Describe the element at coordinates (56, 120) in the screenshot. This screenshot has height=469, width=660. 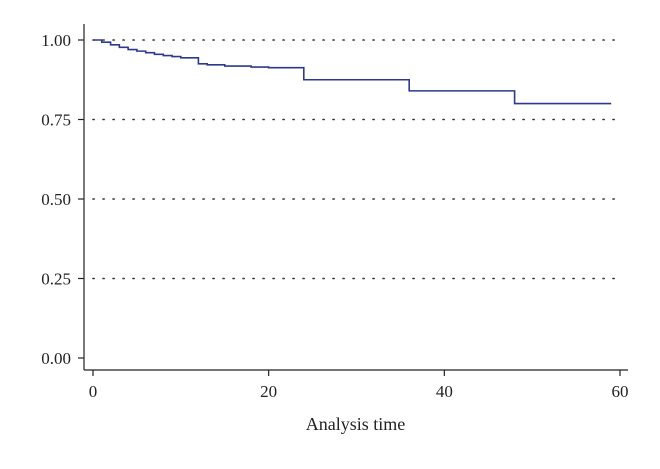
I see `y-tick-label: 0.75` at that location.